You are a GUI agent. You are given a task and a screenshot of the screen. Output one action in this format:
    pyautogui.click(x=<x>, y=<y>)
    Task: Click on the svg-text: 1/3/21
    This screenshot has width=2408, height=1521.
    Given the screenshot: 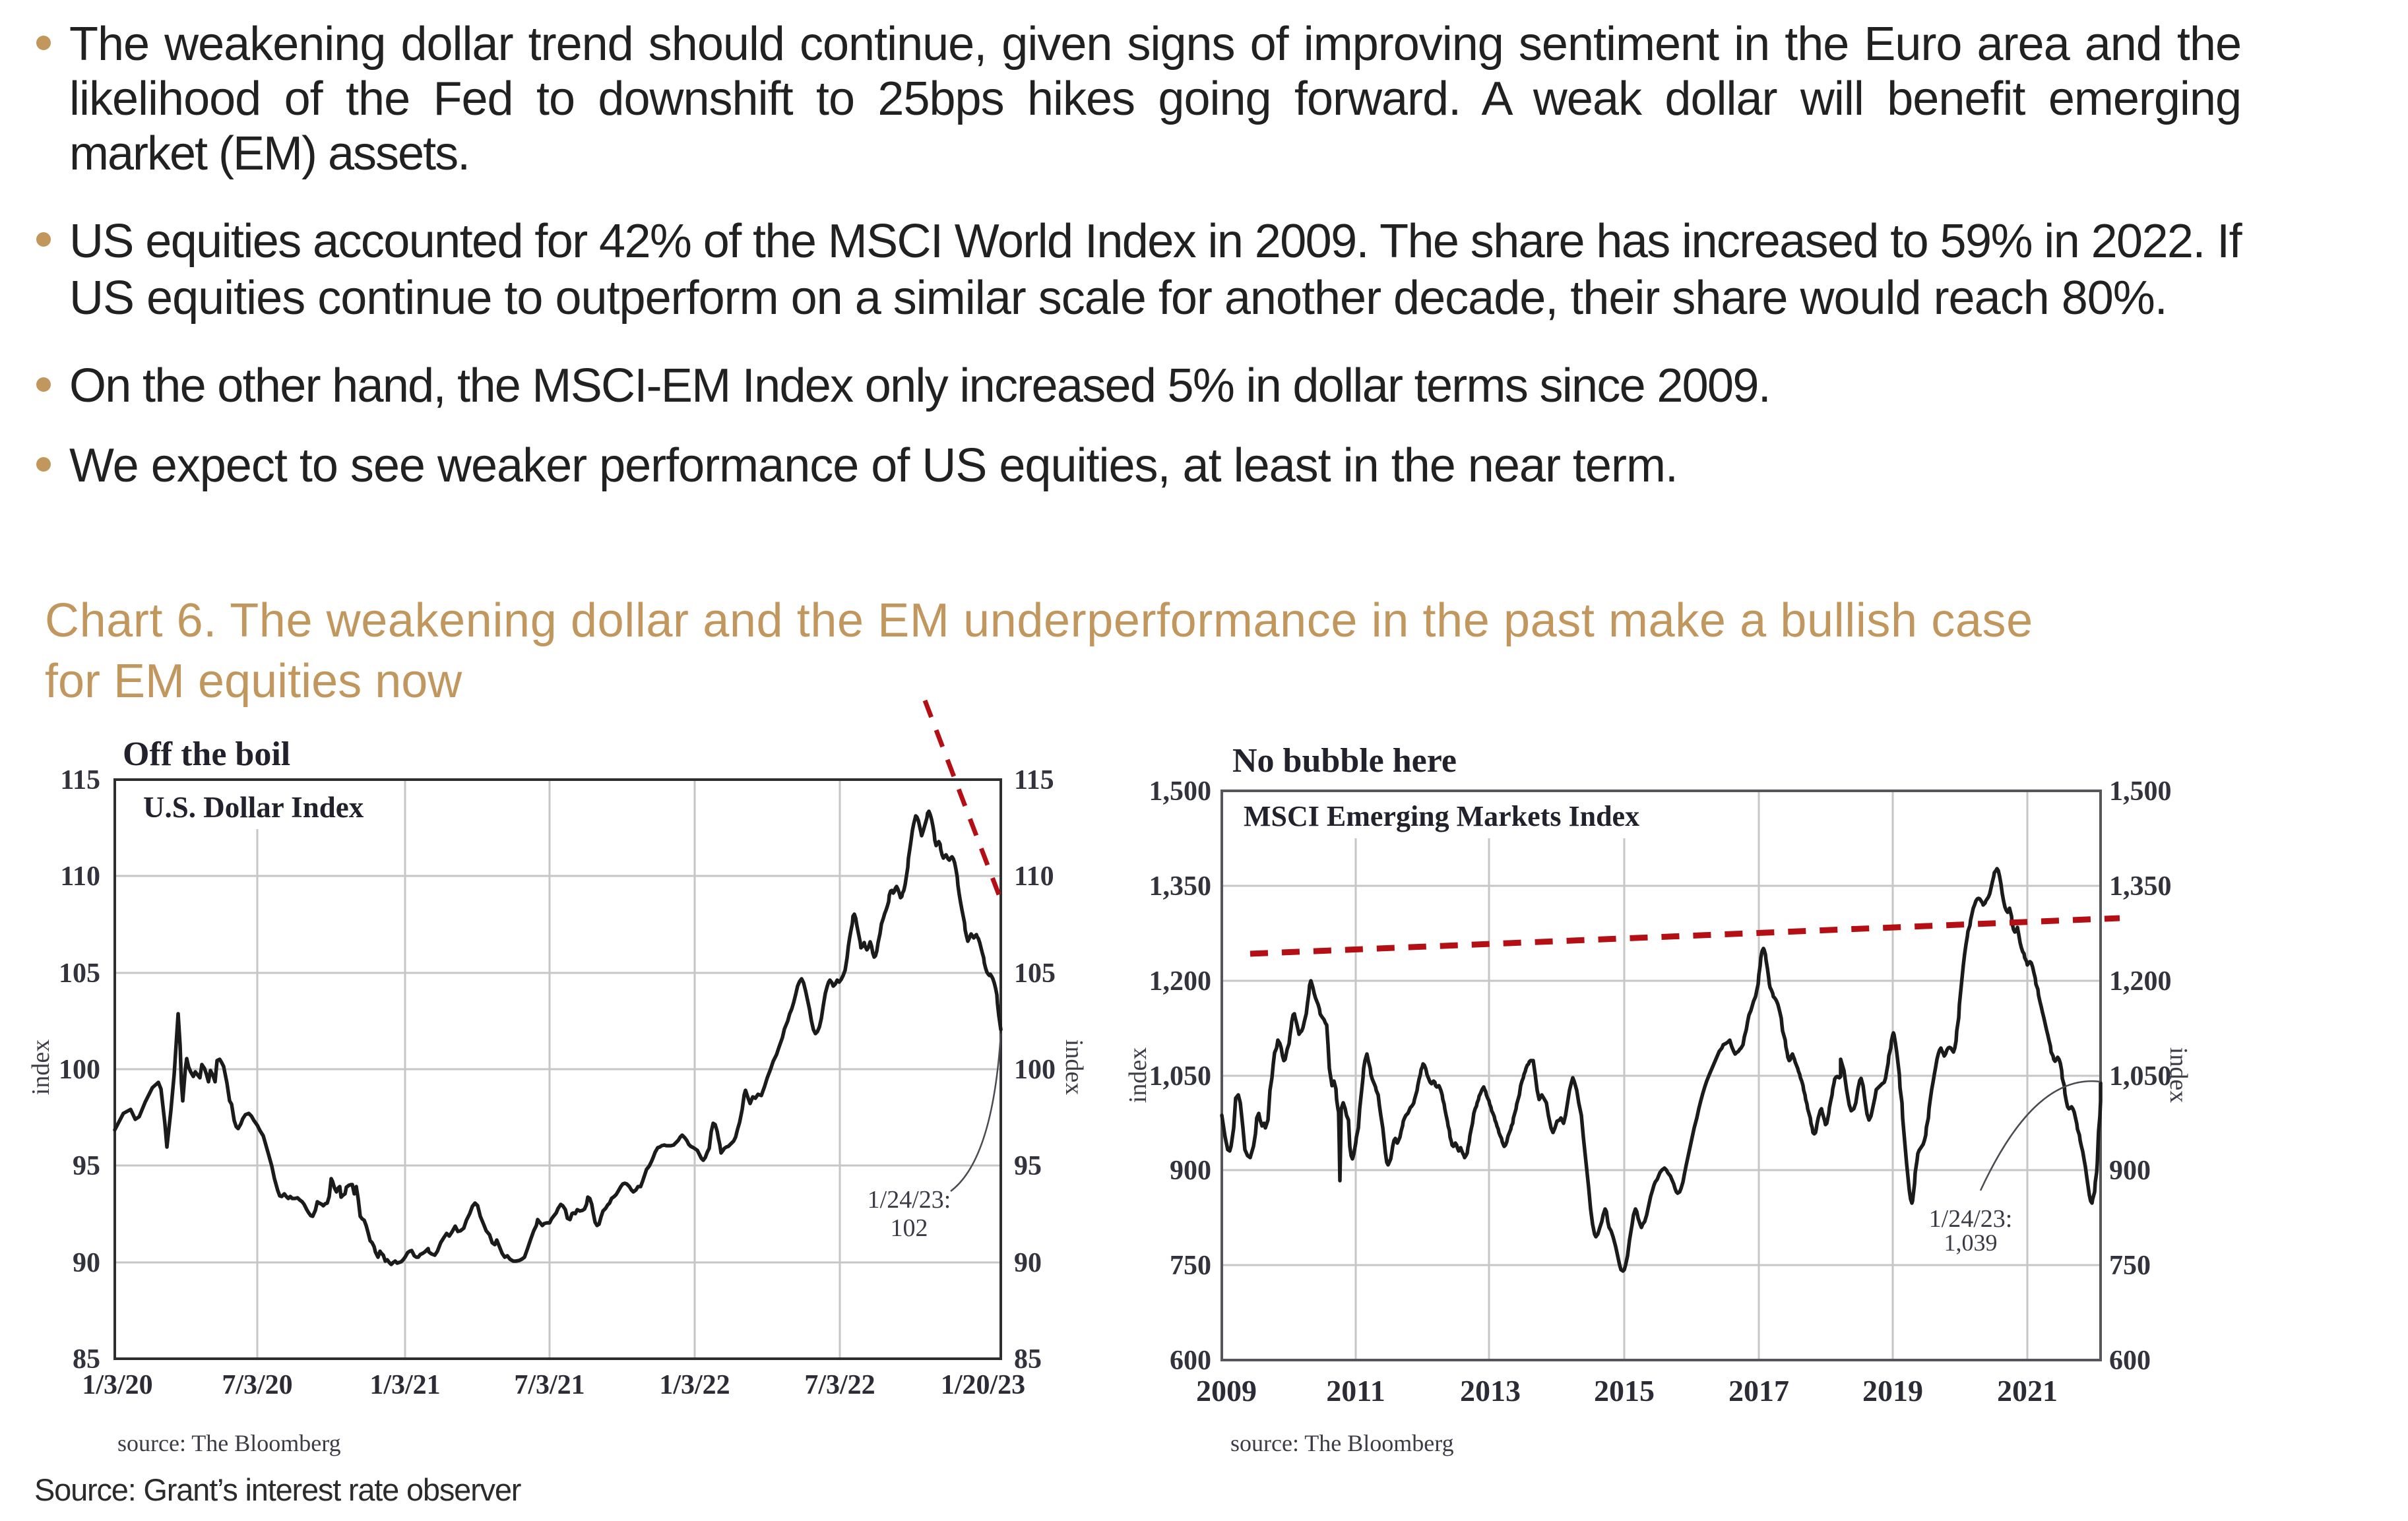 What is the action you would take?
    pyautogui.click(x=404, y=1385)
    